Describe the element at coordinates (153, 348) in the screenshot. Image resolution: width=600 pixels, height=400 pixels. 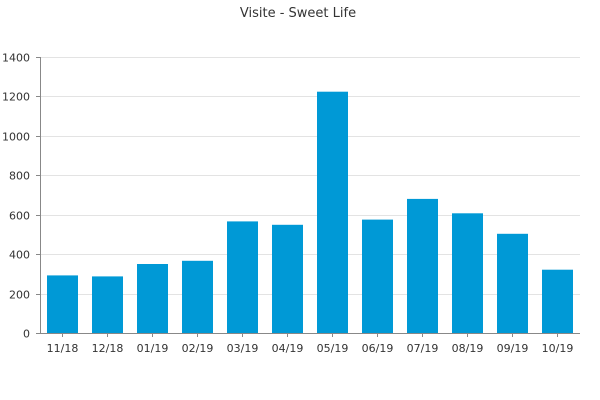
I see `x-tick-label: 01/19` at that location.